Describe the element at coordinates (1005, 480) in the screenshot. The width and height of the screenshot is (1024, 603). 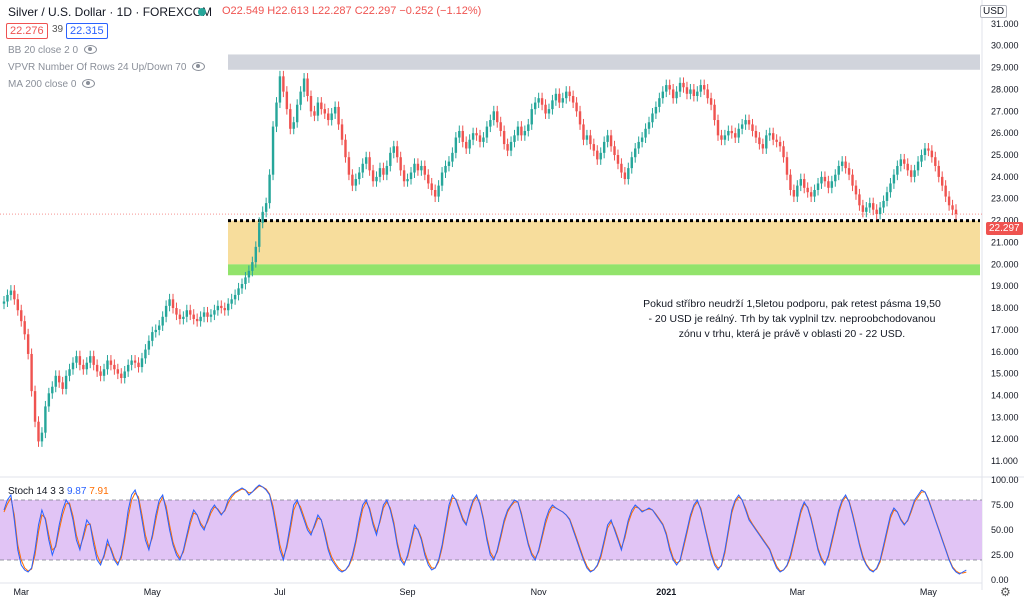
I see `stoch-tick-label: 100.00` at that location.